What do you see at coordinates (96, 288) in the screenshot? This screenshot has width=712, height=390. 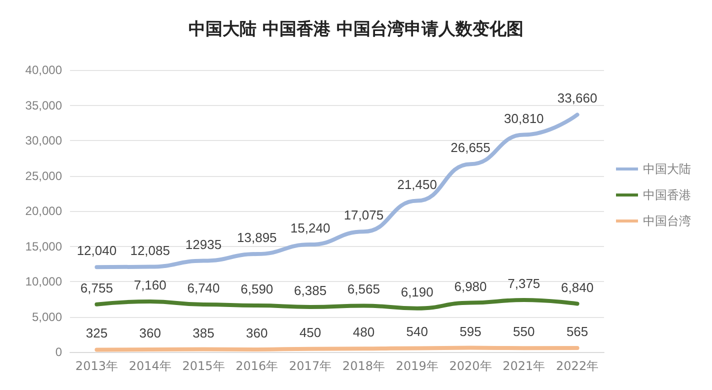 I see `data-label: 6,755` at bounding box center [96, 288].